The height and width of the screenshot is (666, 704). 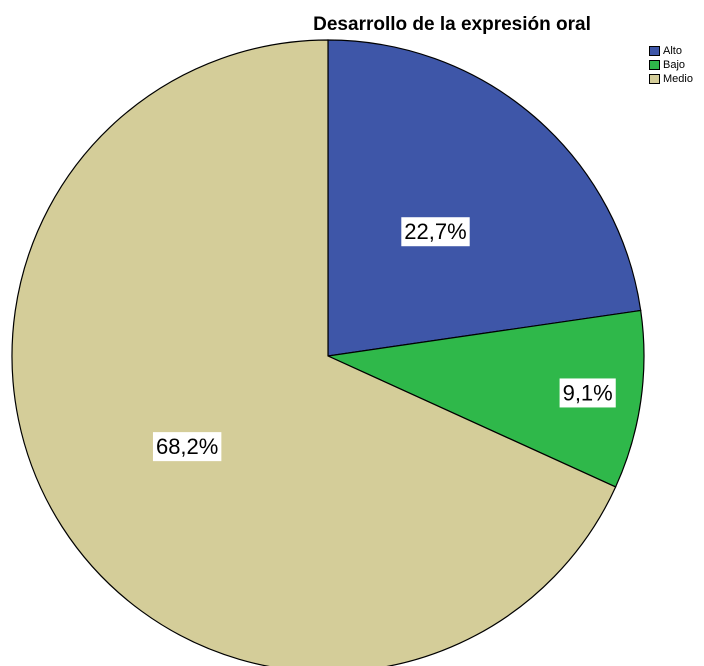 I want to click on legend-label-medio: Medio, so click(x=678, y=79).